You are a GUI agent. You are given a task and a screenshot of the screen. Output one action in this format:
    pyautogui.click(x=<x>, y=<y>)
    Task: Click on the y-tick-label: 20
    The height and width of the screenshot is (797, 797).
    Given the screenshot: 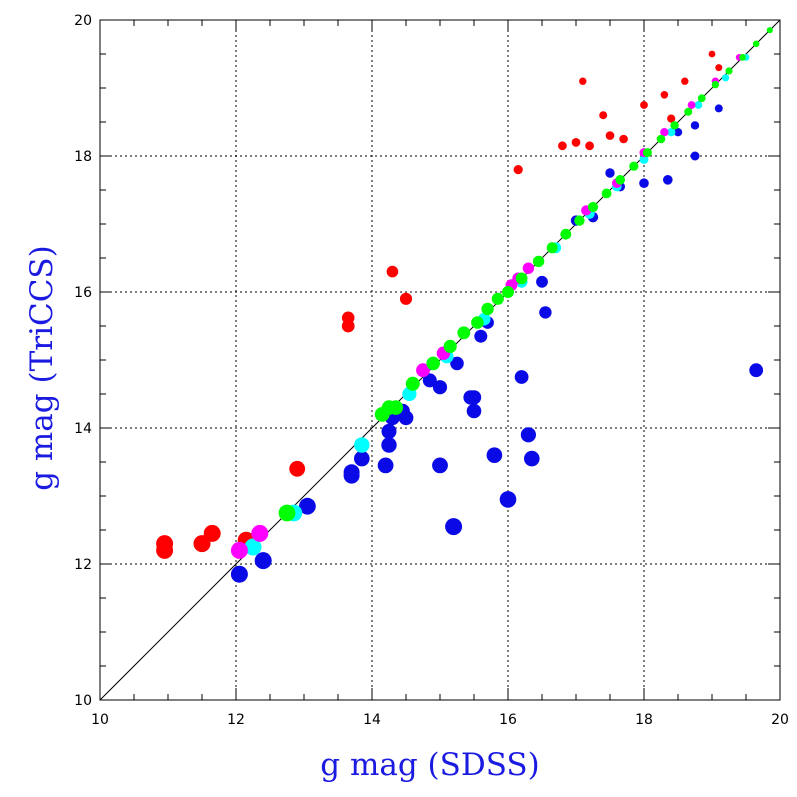 What is the action you would take?
    pyautogui.click(x=83, y=21)
    